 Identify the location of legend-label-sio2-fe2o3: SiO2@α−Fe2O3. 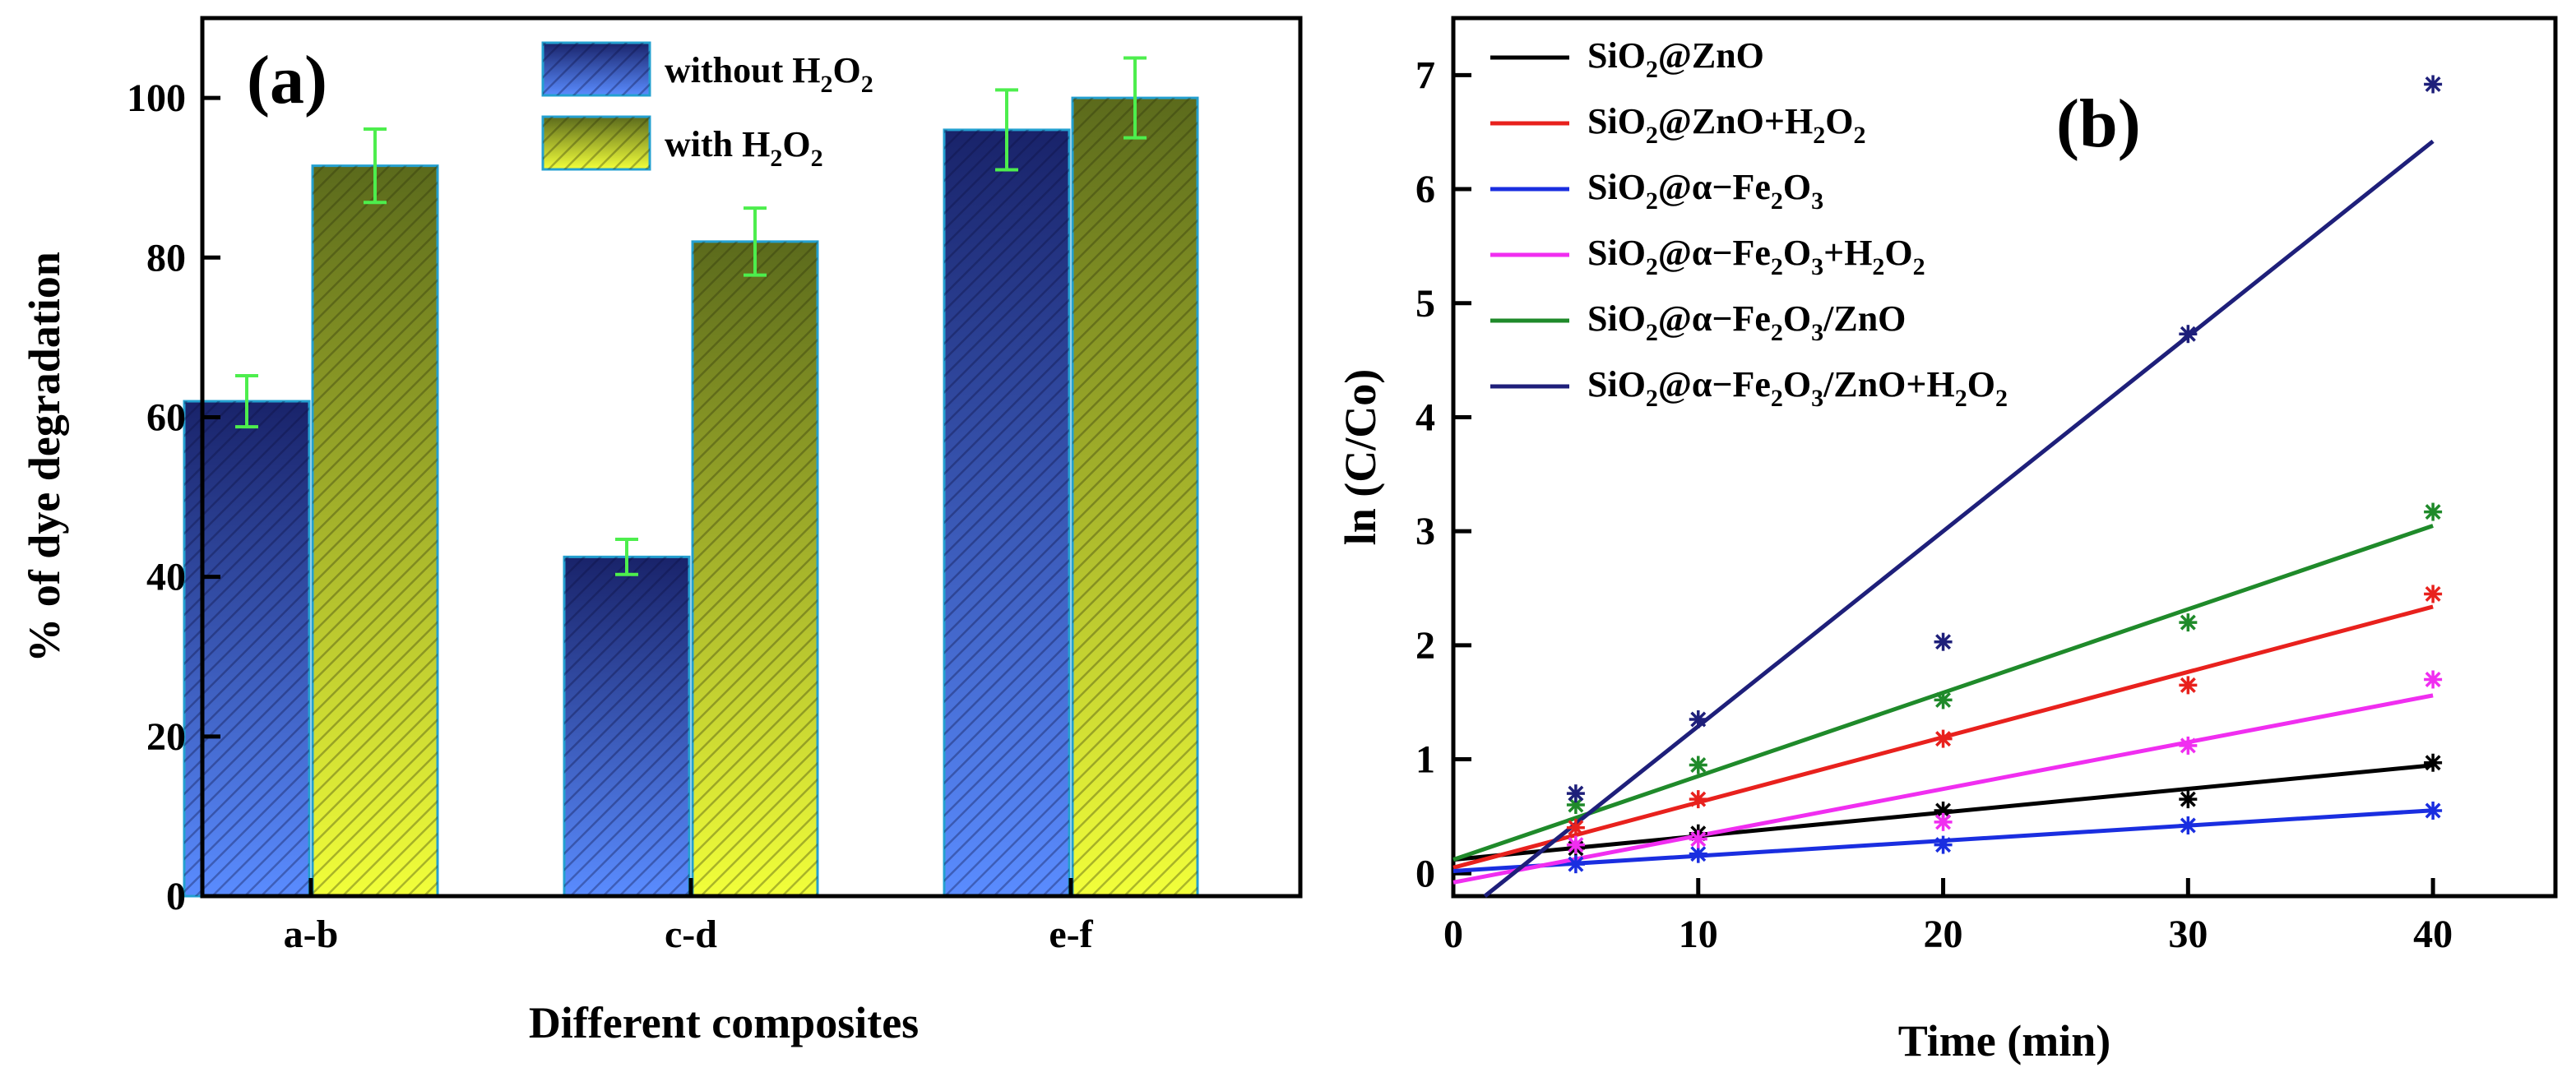
(1705, 191).